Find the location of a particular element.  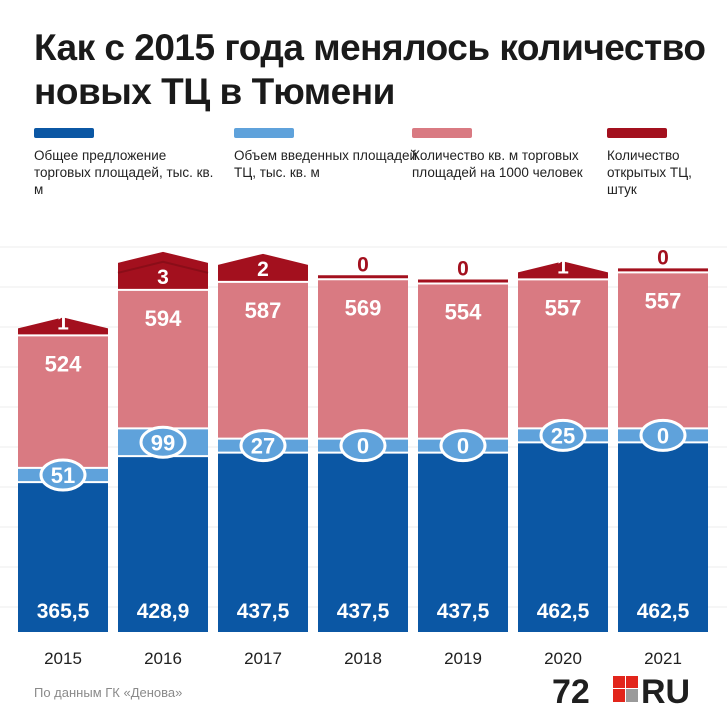

legend-swatch-opened-malls is located at coordinates (637, 133).